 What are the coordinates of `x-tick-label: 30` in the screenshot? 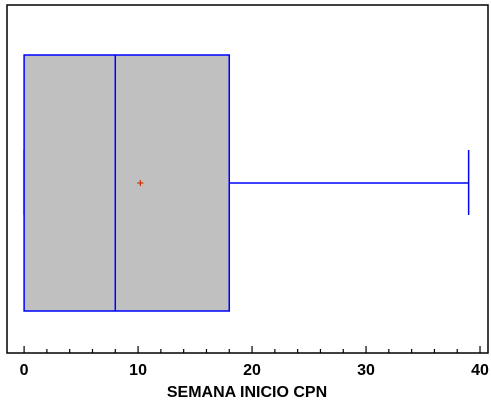 It's located at (366, 370).